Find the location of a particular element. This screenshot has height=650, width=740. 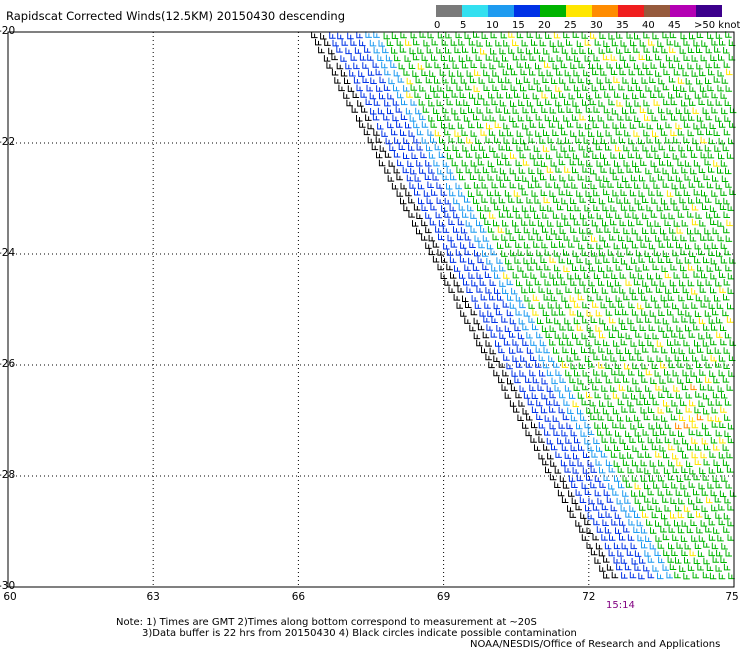

legend-label: 30 is located at coordinates (596, 25).